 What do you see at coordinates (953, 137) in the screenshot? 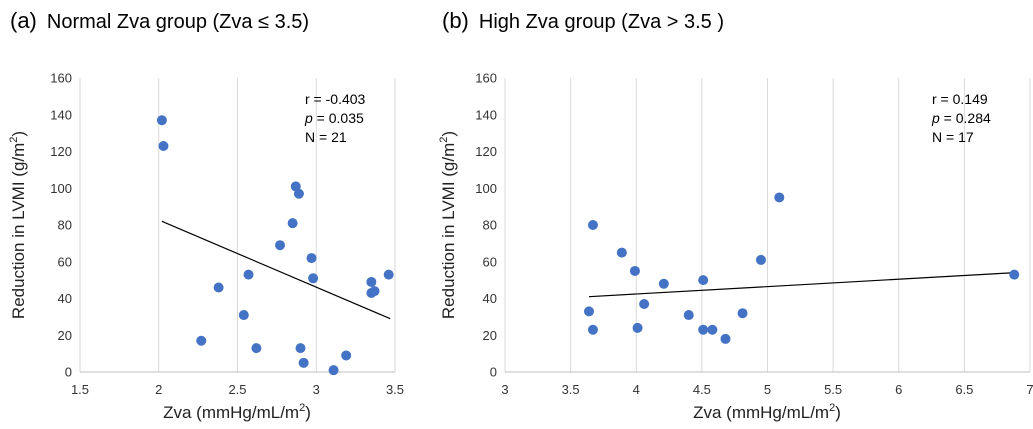
I see `stat-n: N = 17` at bounding box center [953, 137].